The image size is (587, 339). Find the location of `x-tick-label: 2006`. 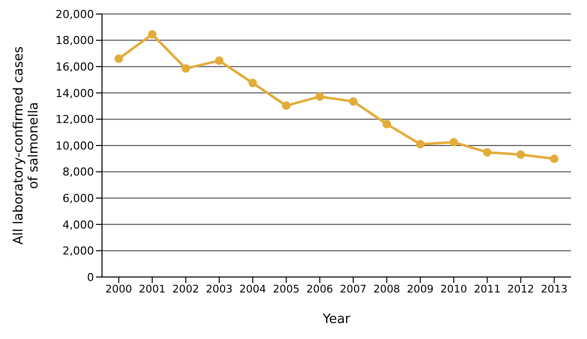

x-tick-label: 2006 is located at coordinates (320, 289).